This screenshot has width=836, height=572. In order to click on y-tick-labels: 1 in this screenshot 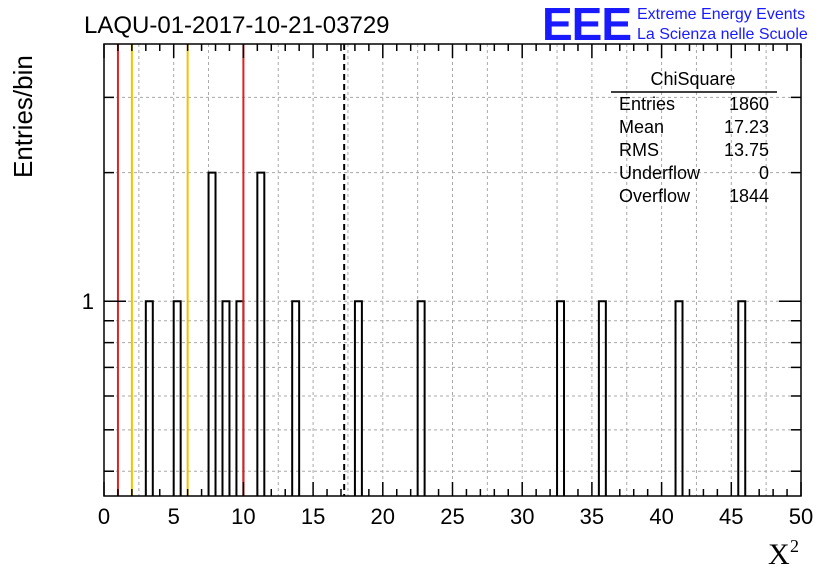, I will do `click(88, 301)`.